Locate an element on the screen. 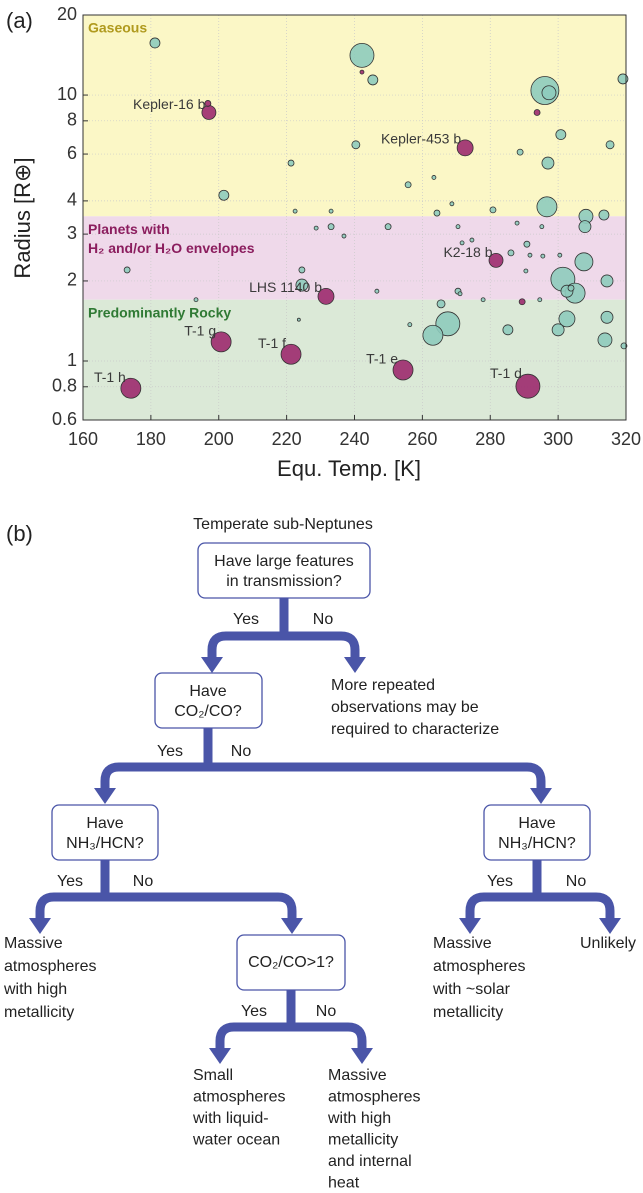 This screenshot has width=643, height=1193. x-tick-label: 260 is located at coordinates (422, 439).